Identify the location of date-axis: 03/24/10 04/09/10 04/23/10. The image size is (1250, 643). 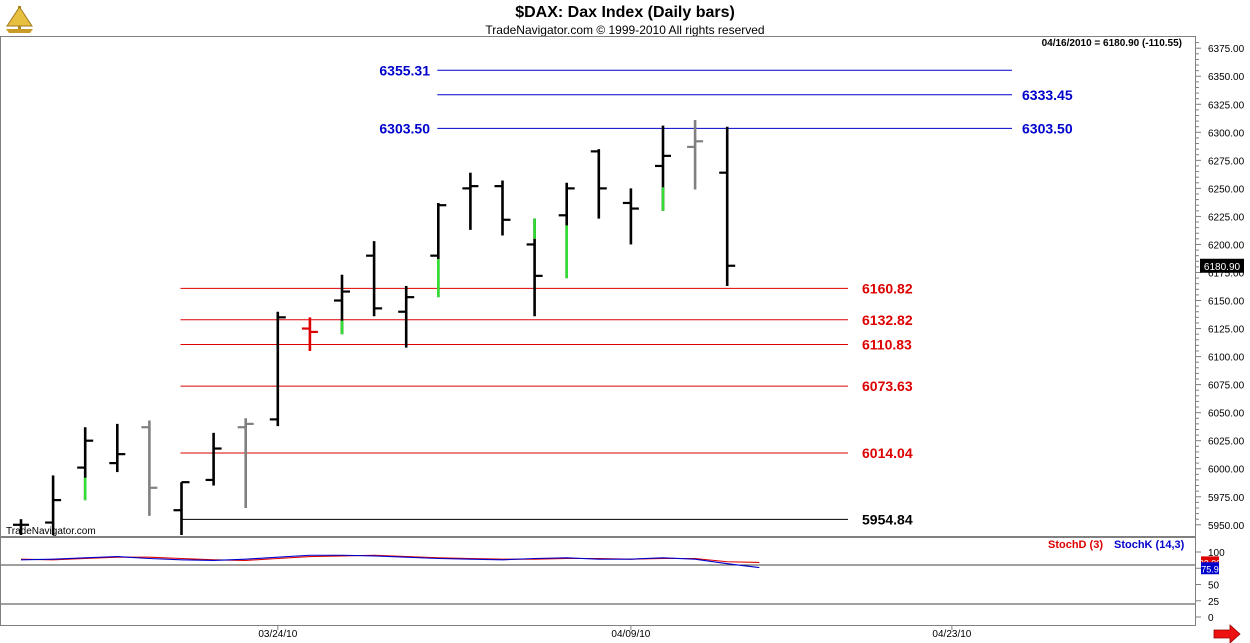
(615, 633).